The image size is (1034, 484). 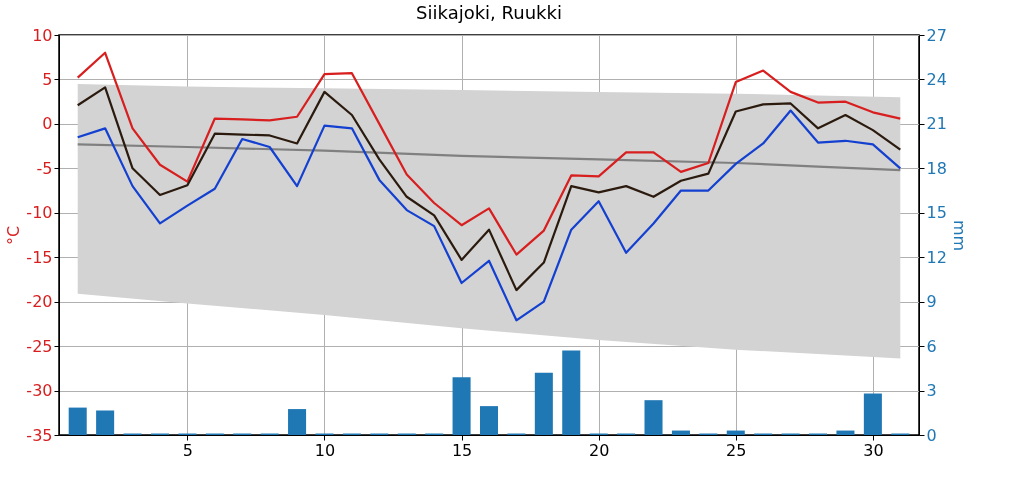 What do you see at coordinates (14, 235) in the screenshot?
I see `y-axis-title: °C` at bounding box center [14, 235].